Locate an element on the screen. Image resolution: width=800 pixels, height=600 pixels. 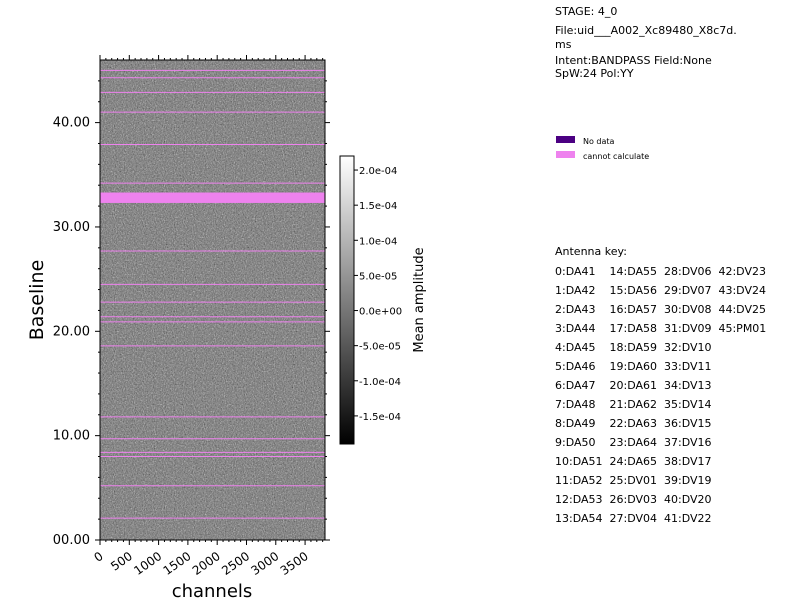
legend-label-no-data: No data is located at coordinates (599, 141).